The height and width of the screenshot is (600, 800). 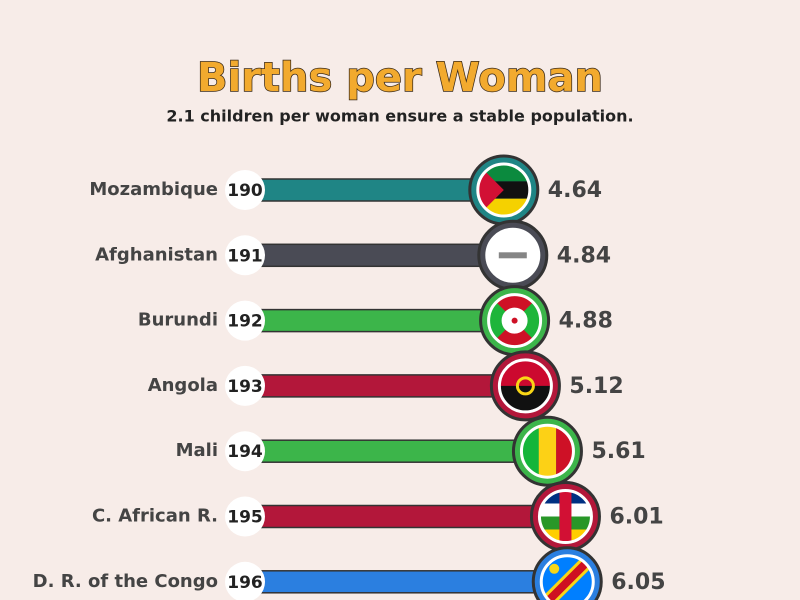 What do you see at coordinates (638, 582) in the screenshot?
I see `value-label: 6.05` at bounding box center [638, 582].